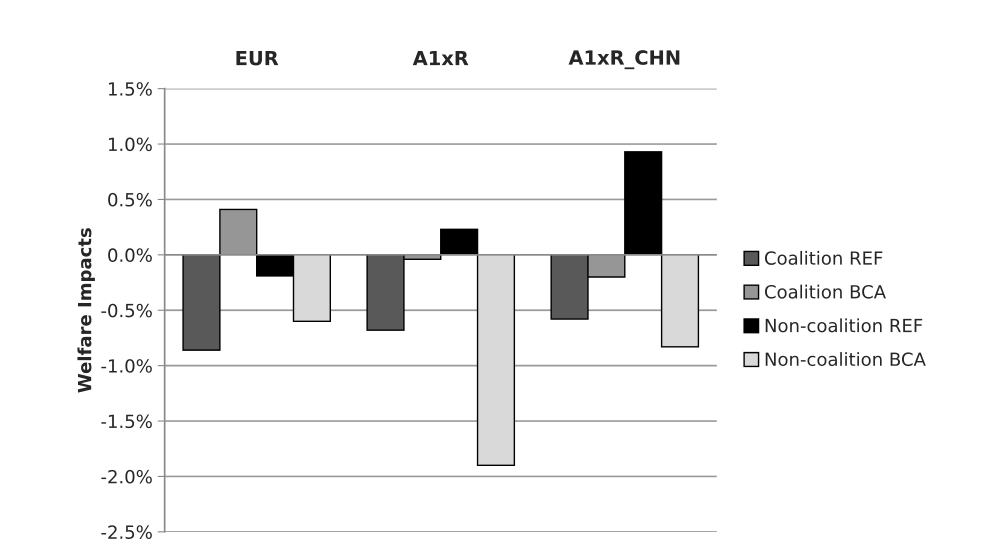 This screenshot has width=986, height=554. What do you see at coordinates (126, 477) in the screenshot?
I see `y-tick-label: -2.0%` at bounding box center [126, 477].